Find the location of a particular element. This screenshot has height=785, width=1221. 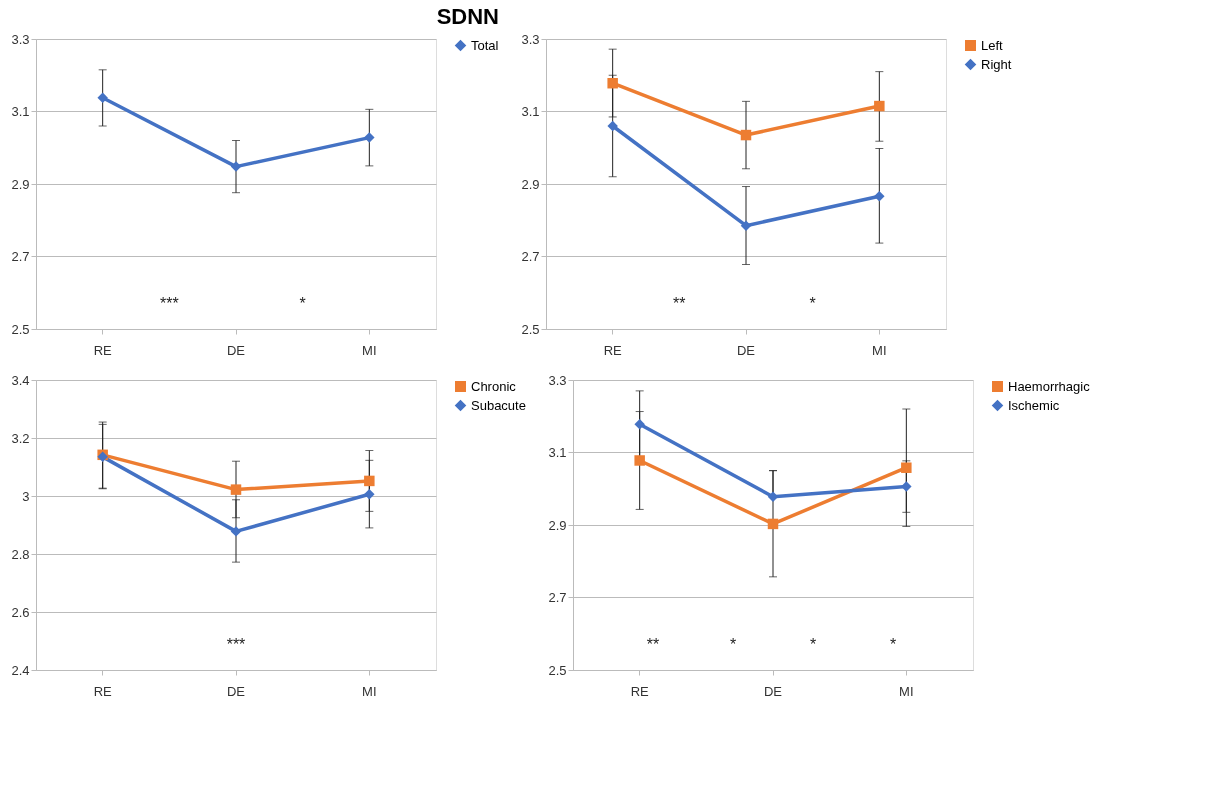

legend-label: Total is located at coordinates (485, 45).